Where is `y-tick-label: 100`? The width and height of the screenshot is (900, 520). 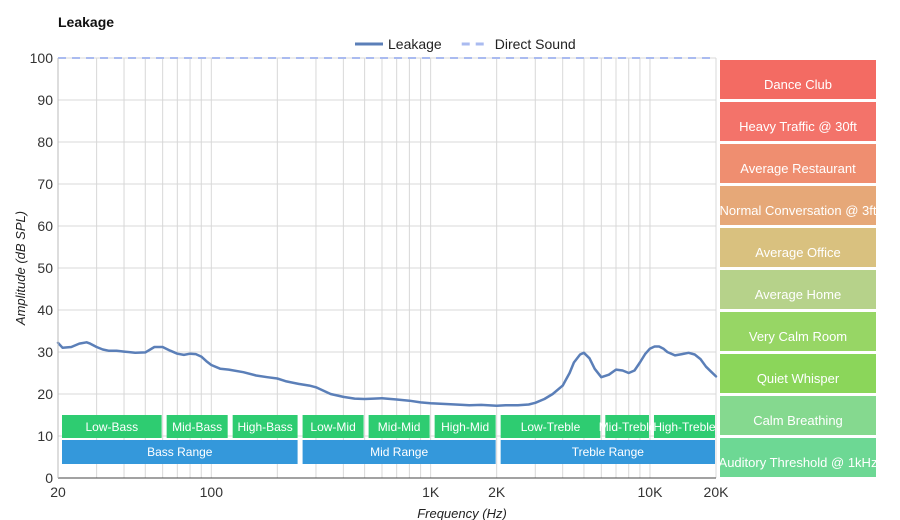 y-tick-label: 100 is located at coordinates (42, 58).